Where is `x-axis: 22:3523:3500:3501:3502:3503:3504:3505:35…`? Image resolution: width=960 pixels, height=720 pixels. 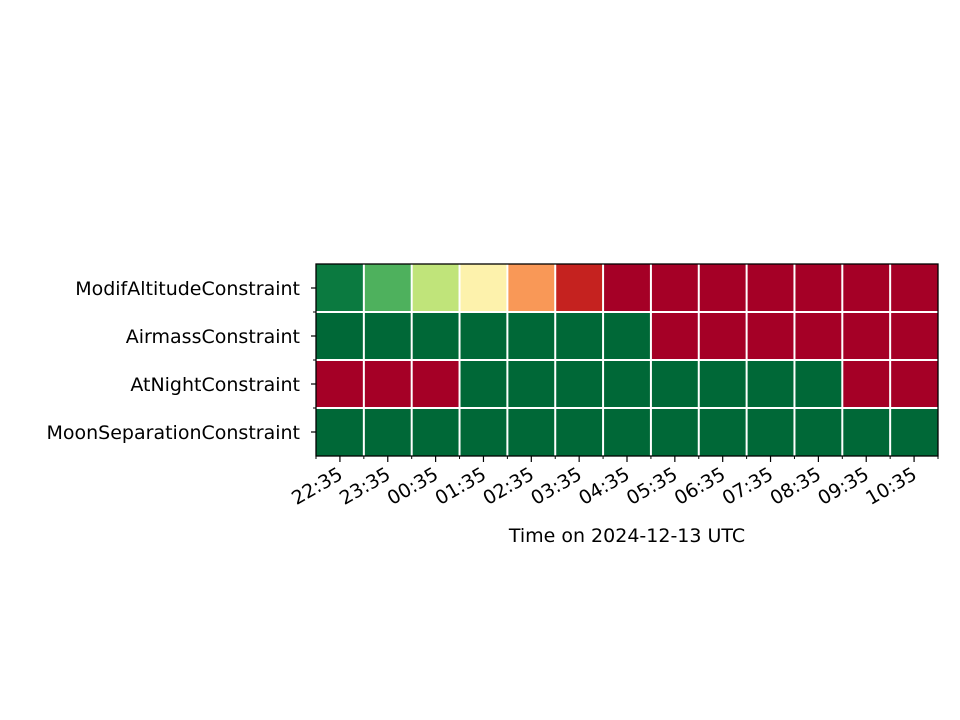
x-axis: 22:3523:3500:3501:3502:3503:3504:3505:35… is located at coordinates (613, 483).